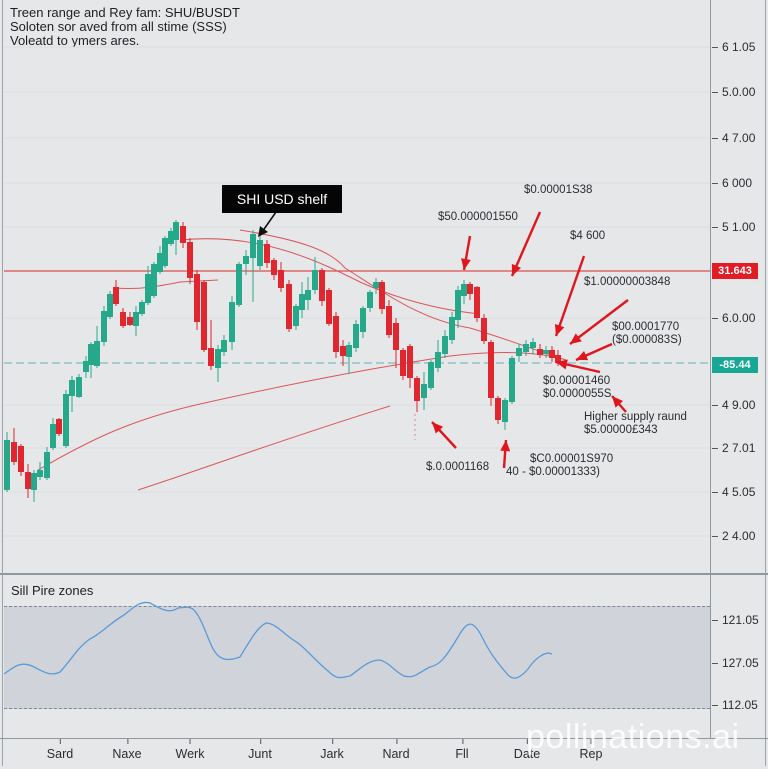 This screenshot has width=768, height=769. I want to click on price-annotation: $0.00001S38, so click(558, 190).